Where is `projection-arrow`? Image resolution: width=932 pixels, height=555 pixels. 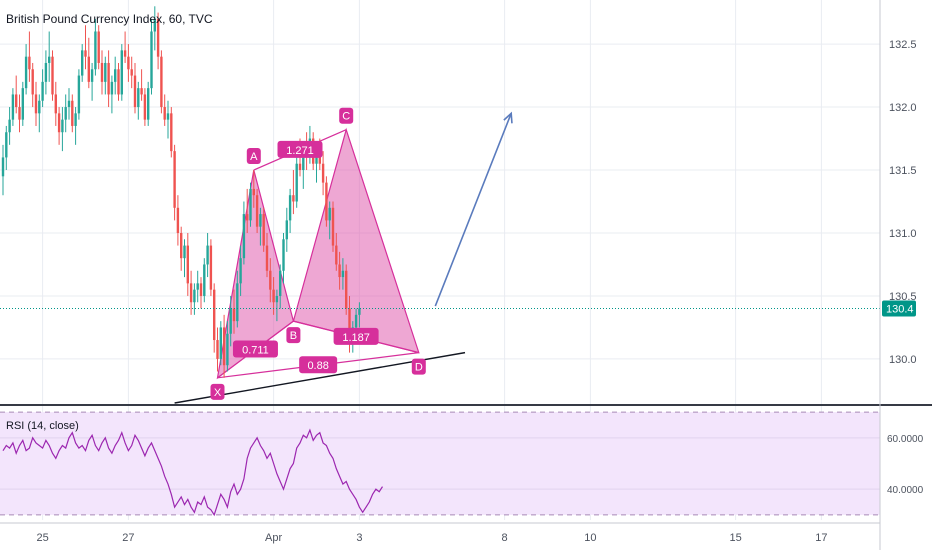 projection-arrow is located at coordinates (473, 210).